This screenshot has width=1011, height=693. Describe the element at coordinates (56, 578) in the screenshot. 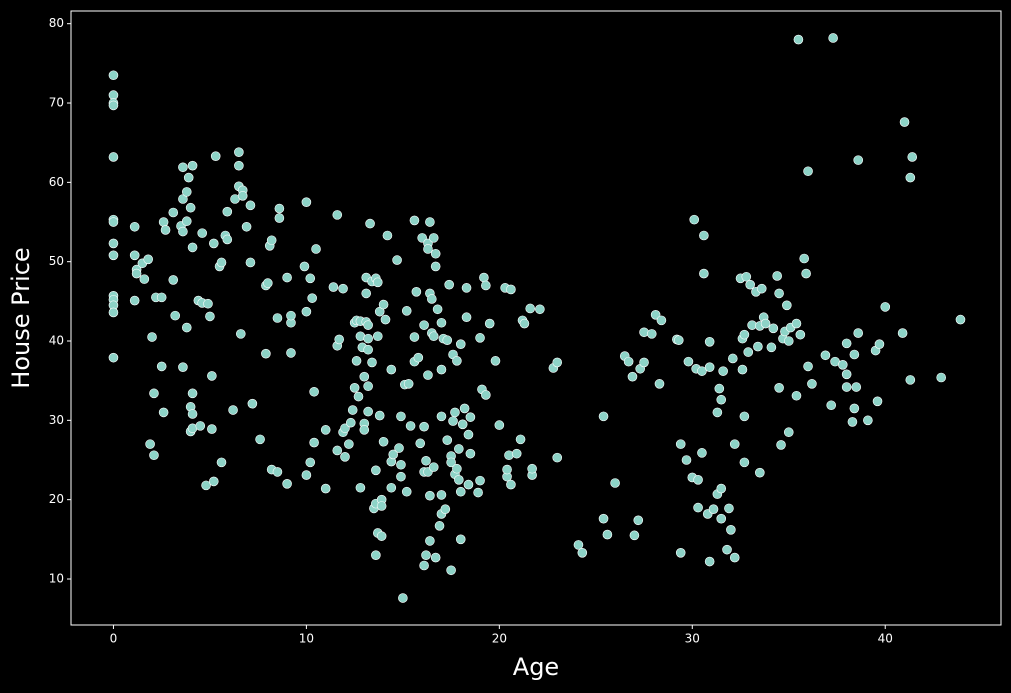

I see `y-tick-label: 10` at that location.